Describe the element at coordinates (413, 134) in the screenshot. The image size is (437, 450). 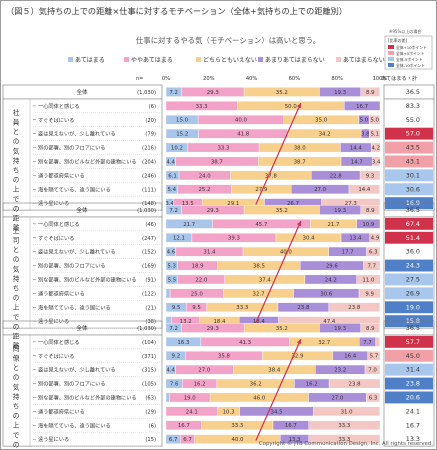
I see `row-total: 57.0` at that location.